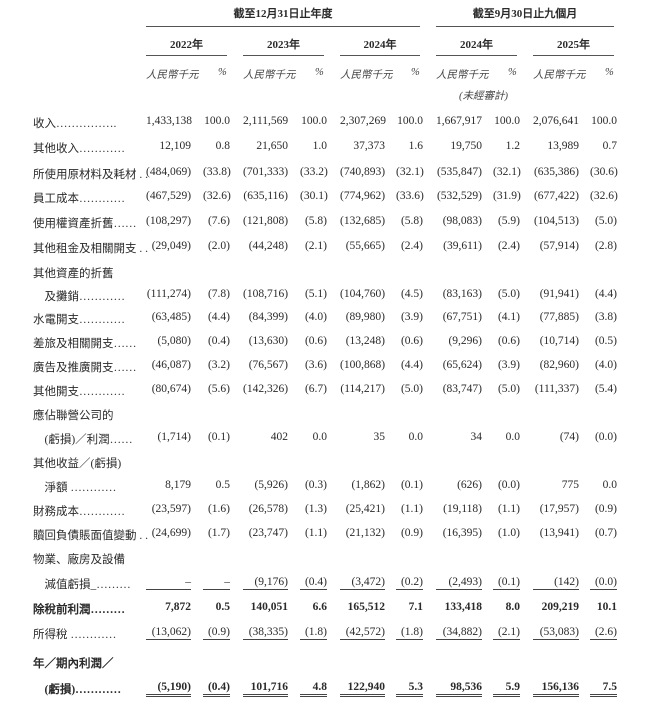 The width and height of the screenshot is (660, 712). I want to click on amount-cell: 2,307,269, so click(363, 121).